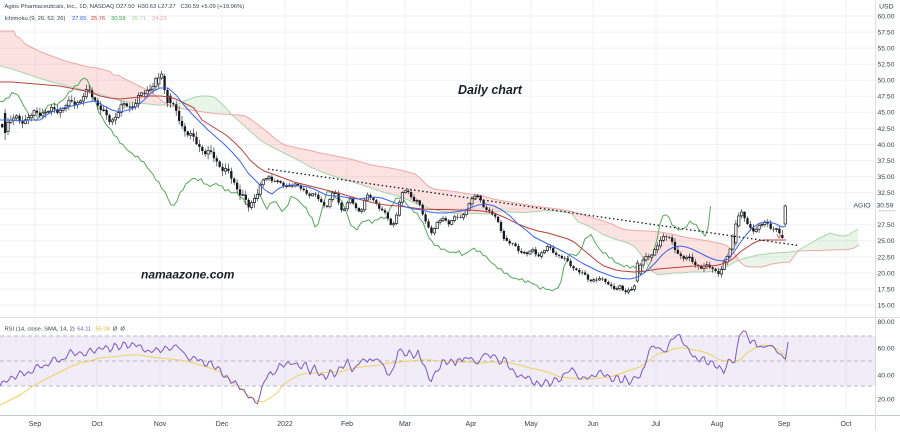 Image resolution: width=900 pixels, height=435 pixels. Describe the element at coordinates (190, 7) in the screenshot. I see `svg-text: C30.59` at that location.